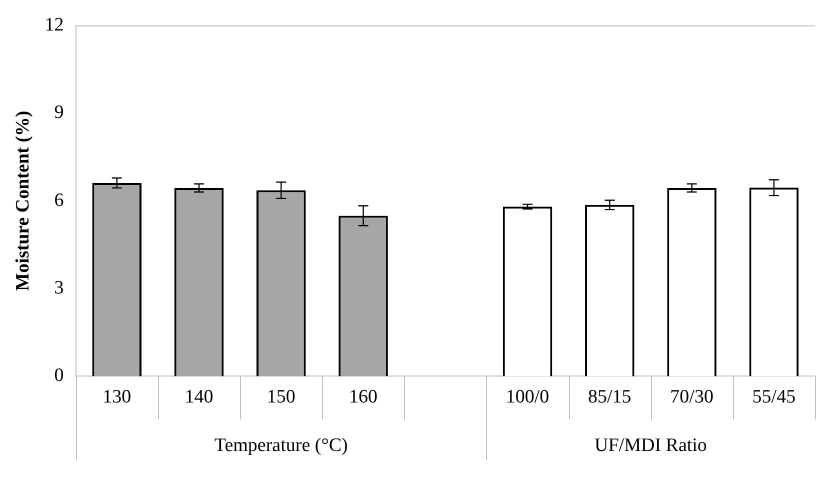 The width and height of the screenshot is (829, 483). Describe the element at coordinates (199, 397) in the screenshot. I see `x-tick-label: 140` at that location.